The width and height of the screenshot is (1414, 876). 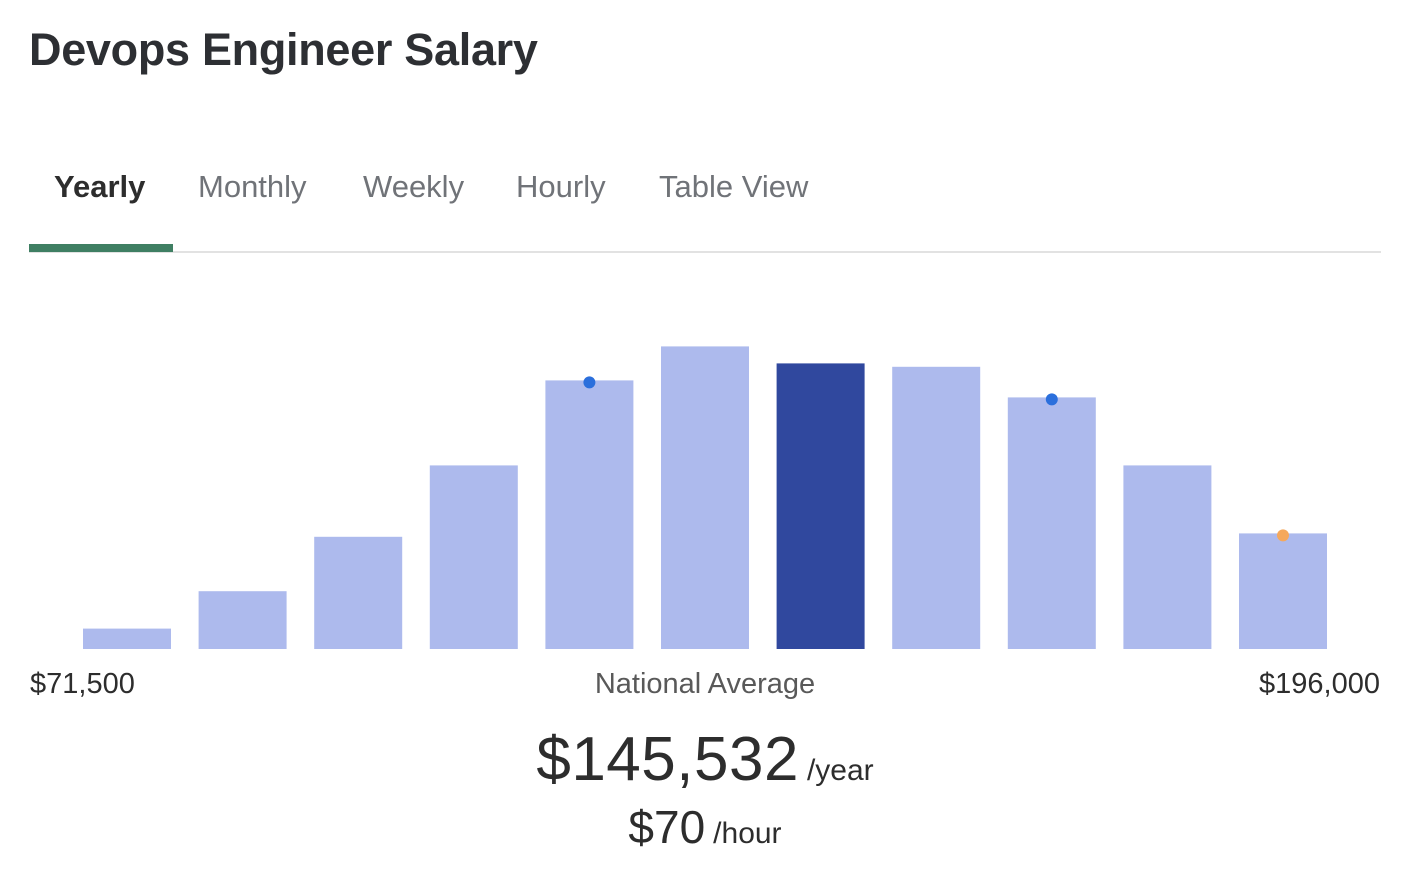 I want to click on salary-period-tabs: Yearly Monthly Weekly Hourly Table View, so click(x=705, y=206).